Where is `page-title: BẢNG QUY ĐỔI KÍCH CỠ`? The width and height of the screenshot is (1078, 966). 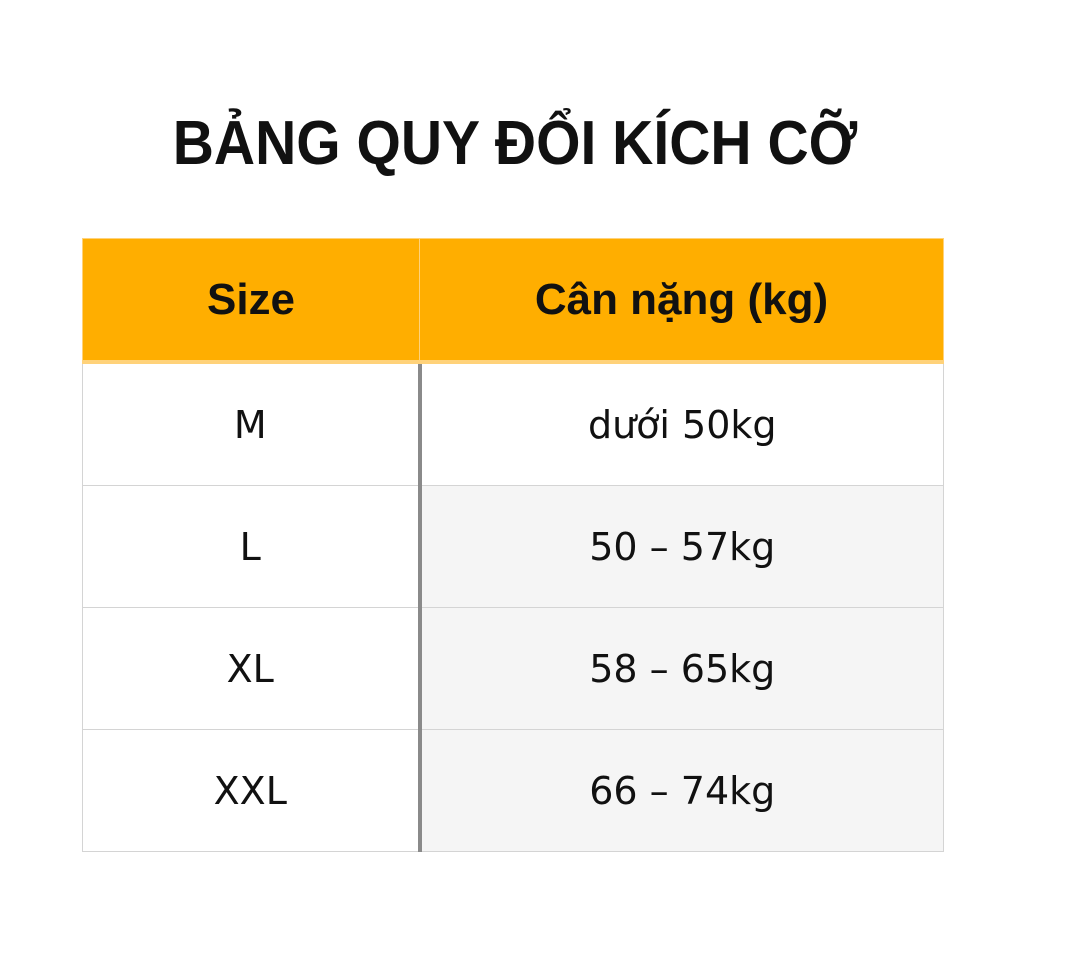
page-title: BẢNG QUY ĐỔI KÍCH CỠ is located at coordinates (515, 143).